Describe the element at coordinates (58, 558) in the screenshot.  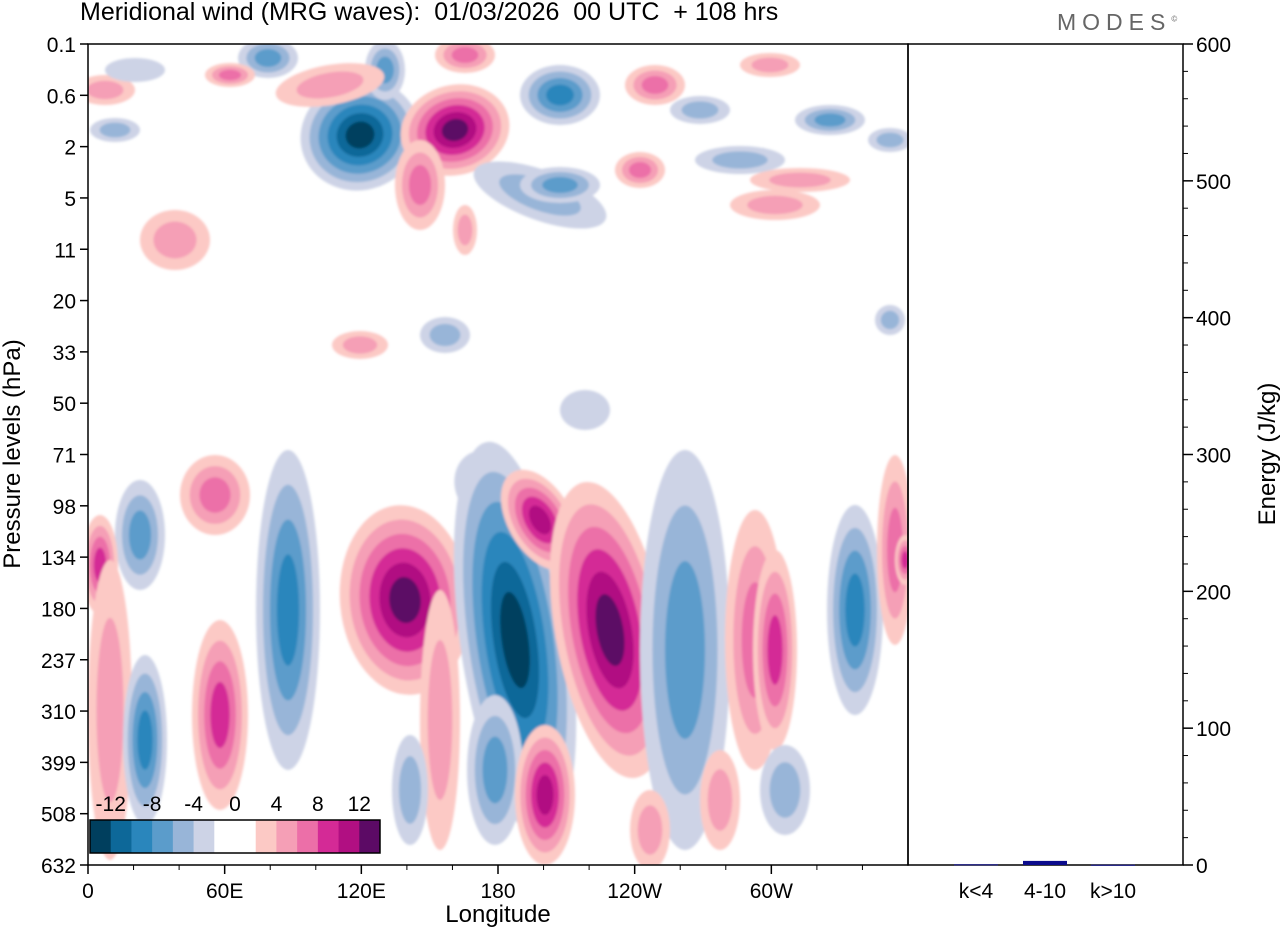
I see `y-tick-label: 134` at that location.